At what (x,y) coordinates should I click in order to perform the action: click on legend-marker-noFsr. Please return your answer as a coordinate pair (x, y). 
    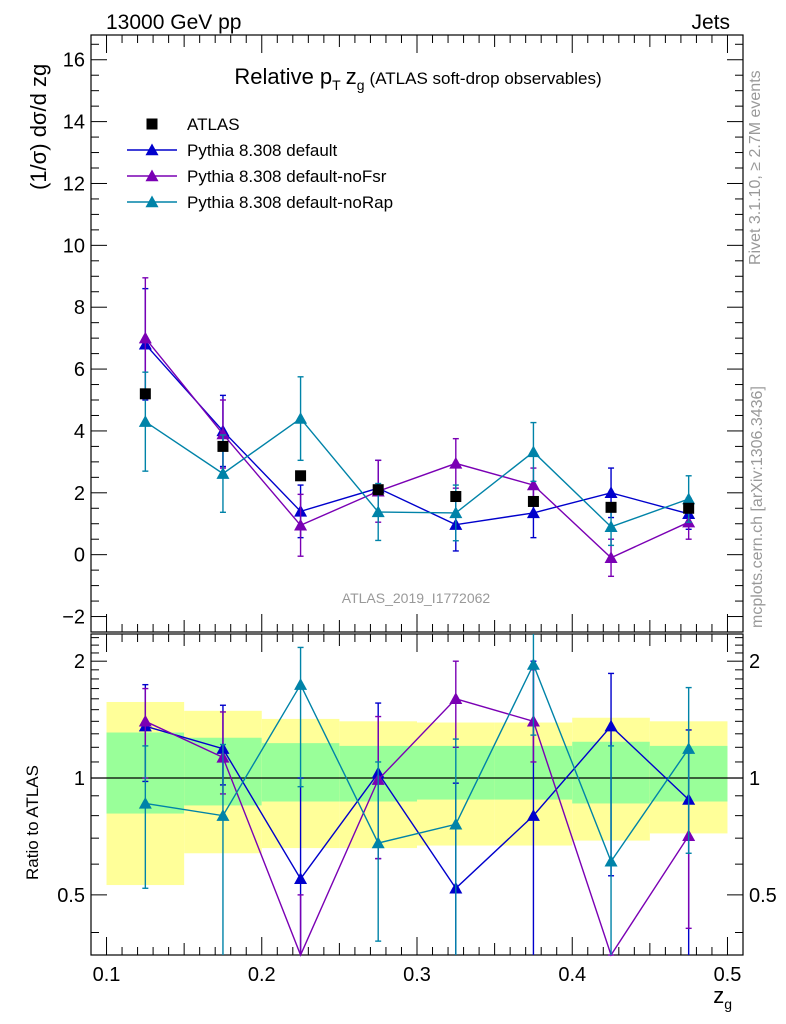
    Looking at the image, I should click on (152, 175).